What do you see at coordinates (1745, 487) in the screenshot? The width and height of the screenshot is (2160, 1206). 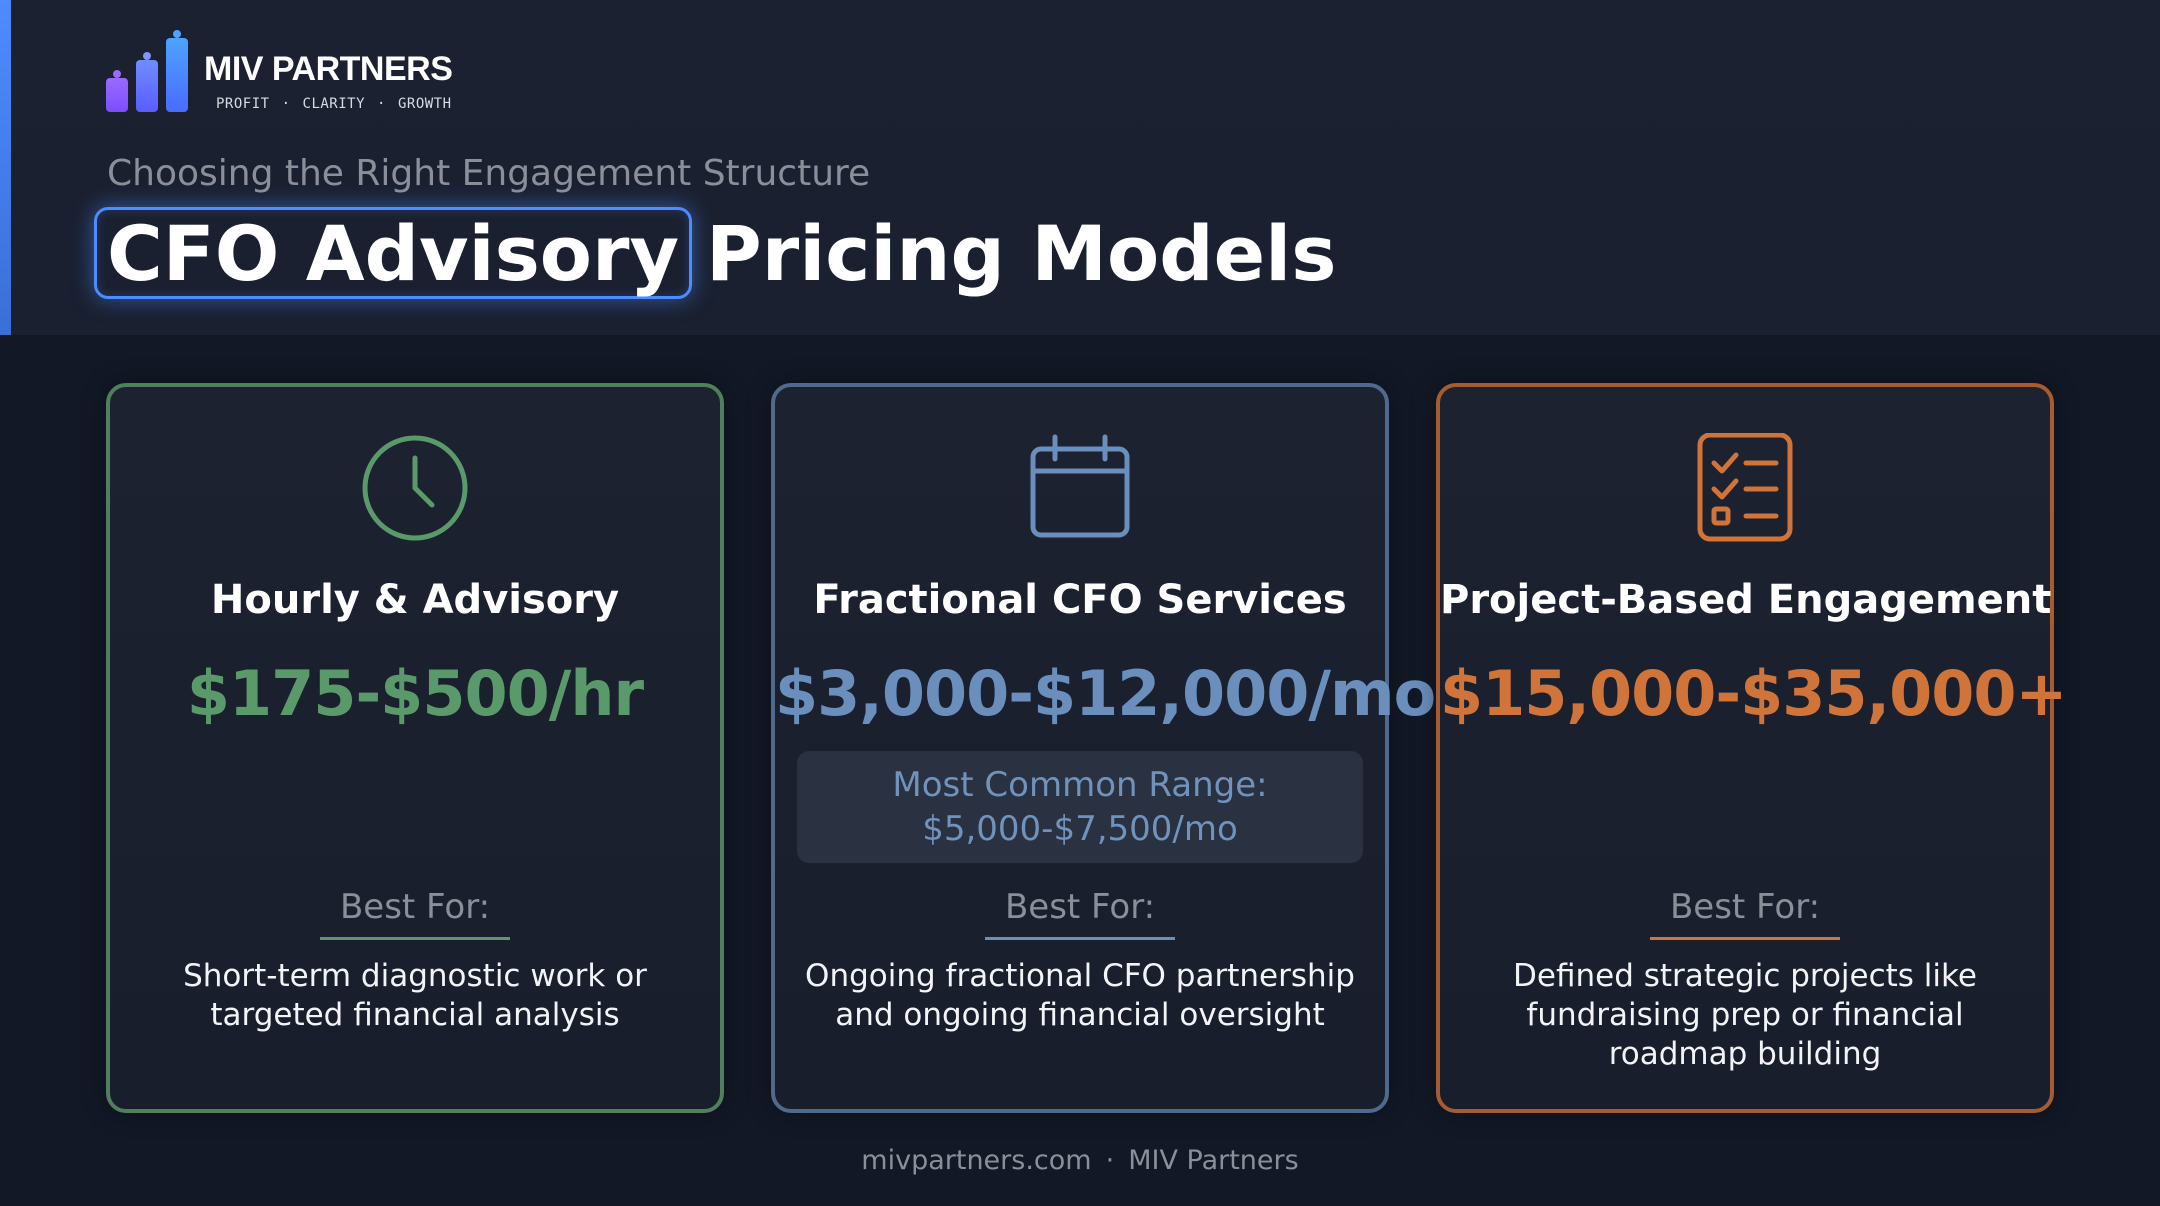 I see `checklist-icon` at bounding box center [1745, 487].